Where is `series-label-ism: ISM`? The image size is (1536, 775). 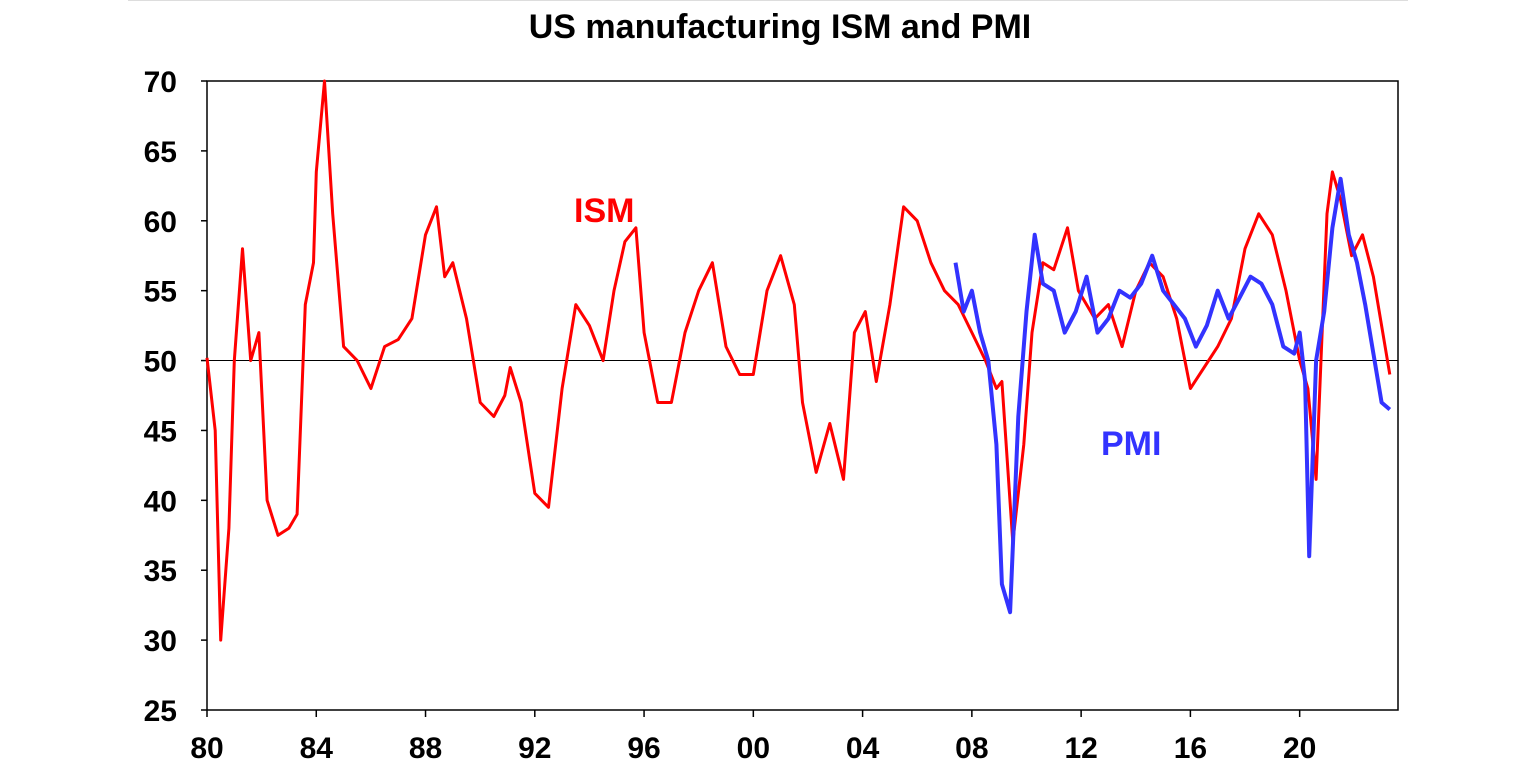 series-label-ism: ISM is located at coordinates (604, 211).